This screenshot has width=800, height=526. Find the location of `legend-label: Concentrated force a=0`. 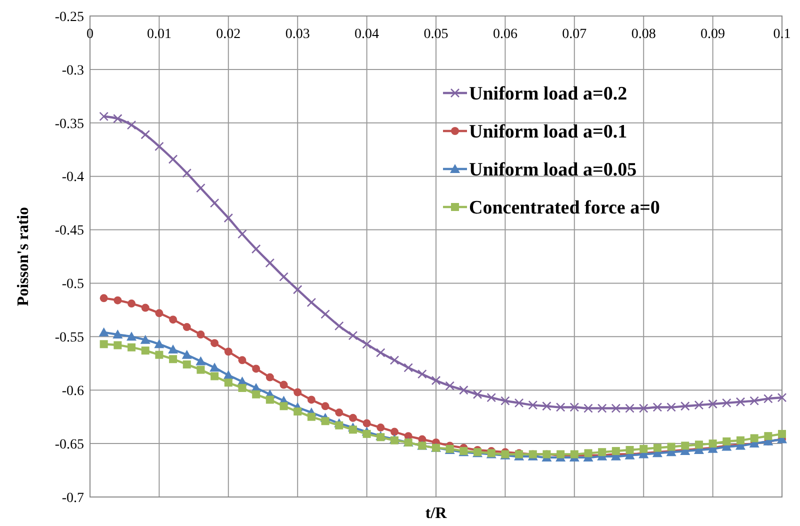

legend-label: Concentrated force a=0 is located at coordinates (564, 208).